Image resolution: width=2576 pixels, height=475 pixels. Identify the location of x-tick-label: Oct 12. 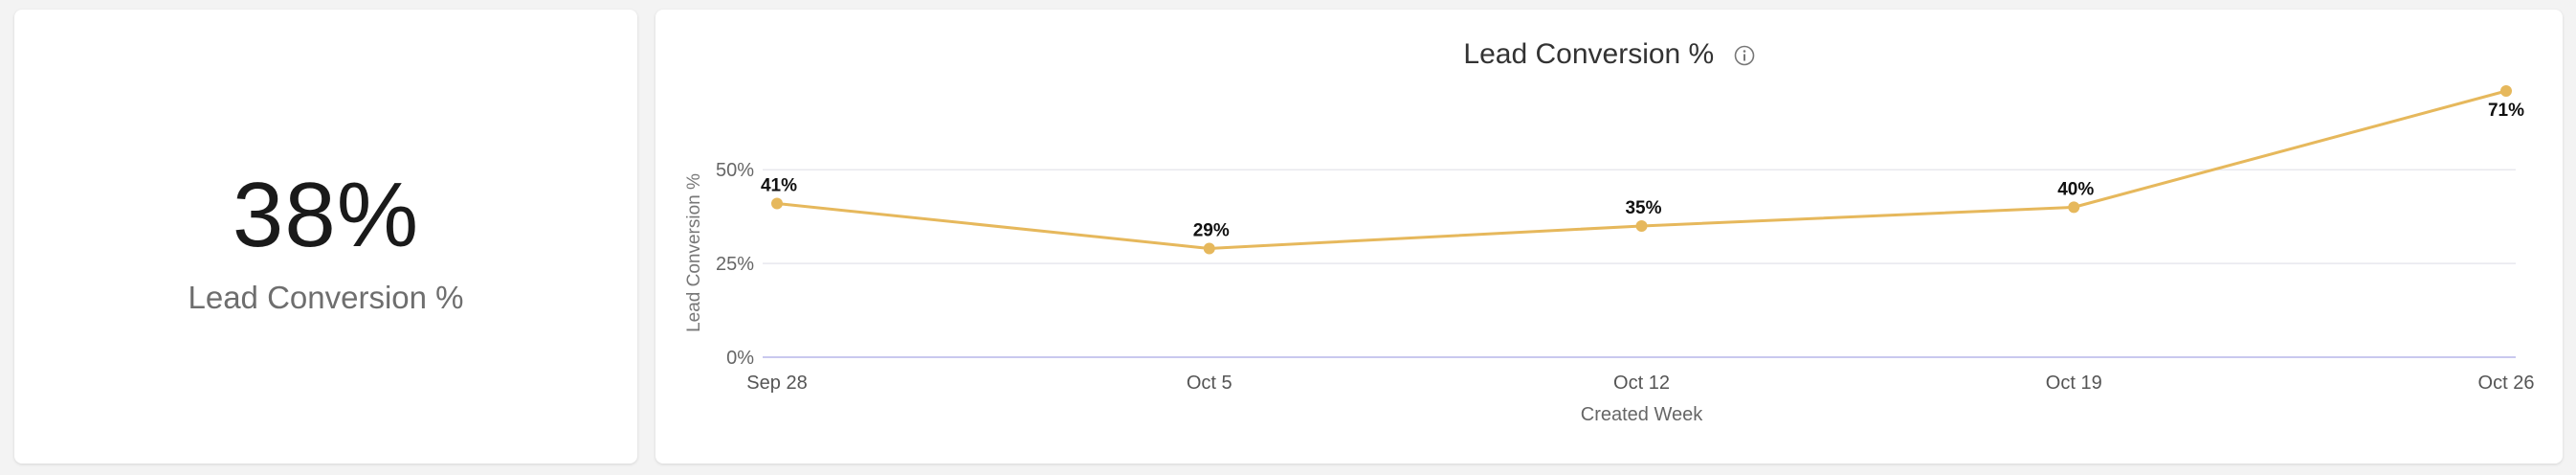
(1641, 383).